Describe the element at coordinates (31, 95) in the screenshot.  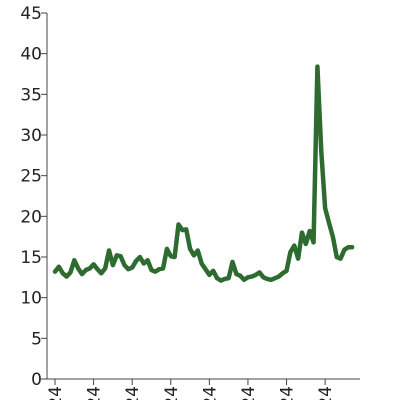
I see `y-tick-label: 35` at that location.